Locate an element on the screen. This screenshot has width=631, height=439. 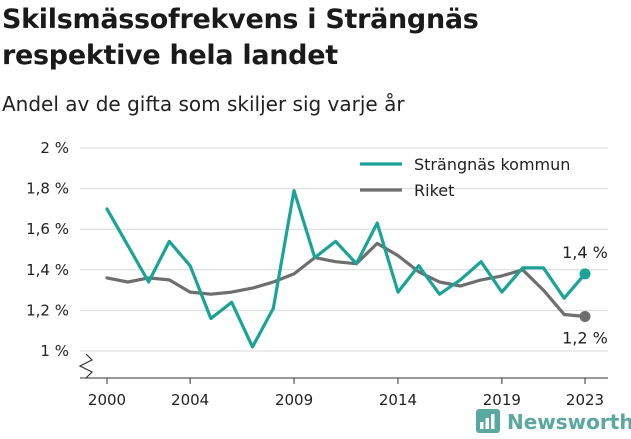
x-axis is located at coordinates (343, 366).